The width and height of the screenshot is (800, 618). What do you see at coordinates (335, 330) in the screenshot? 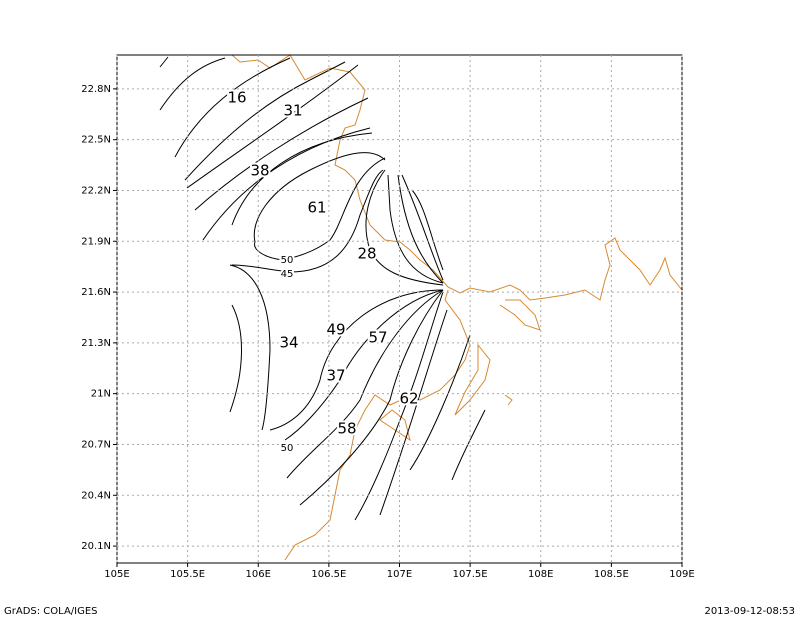
I see `contour-label: 49` at bounding box center [335, 330].